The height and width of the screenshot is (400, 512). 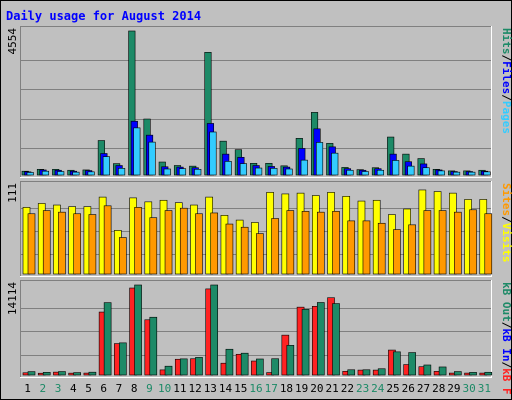 What do you see at coordinates (484, 388) in the screenshot?
I see `x-tick-label: 31` at bounding box center [484, 388].